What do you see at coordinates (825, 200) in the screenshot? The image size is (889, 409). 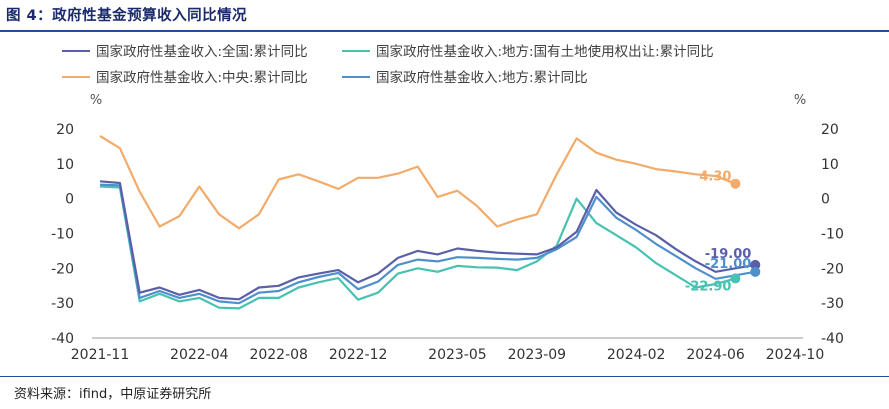 I see `y-tick-label-right: 0` at bounding box center [825, 200].